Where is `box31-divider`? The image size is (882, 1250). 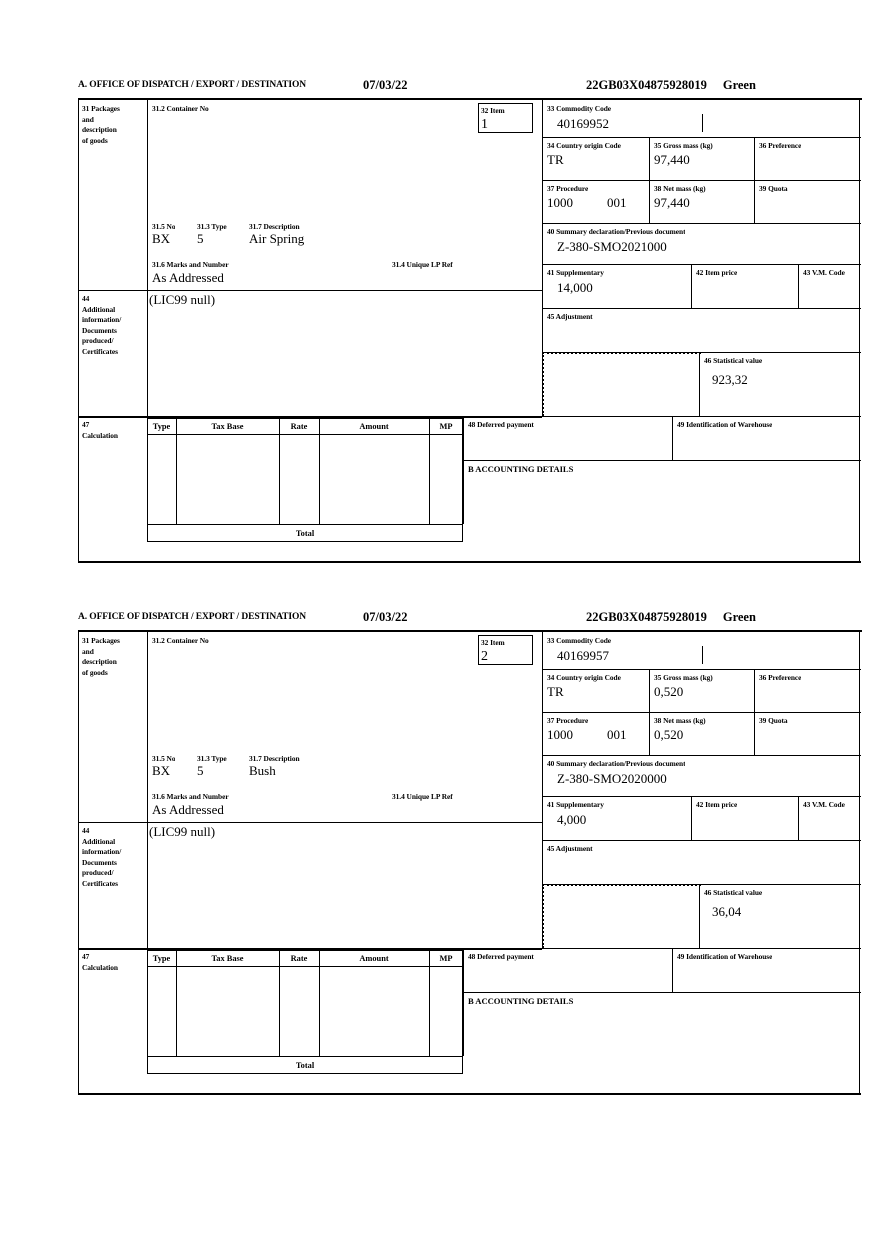
box31-divider is located at coordinates (147, 727).